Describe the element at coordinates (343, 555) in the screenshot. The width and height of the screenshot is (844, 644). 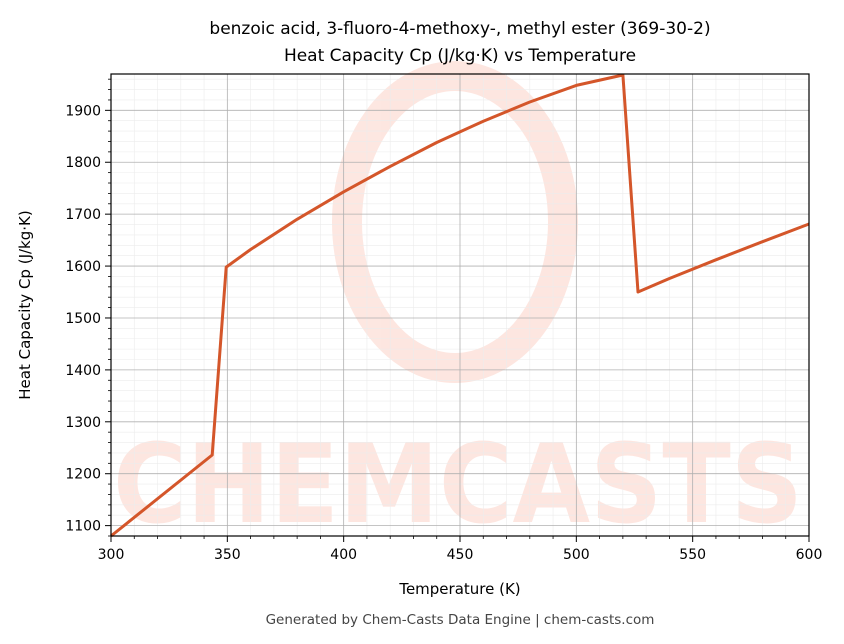
I see `x-tick-label: 400` at that location.